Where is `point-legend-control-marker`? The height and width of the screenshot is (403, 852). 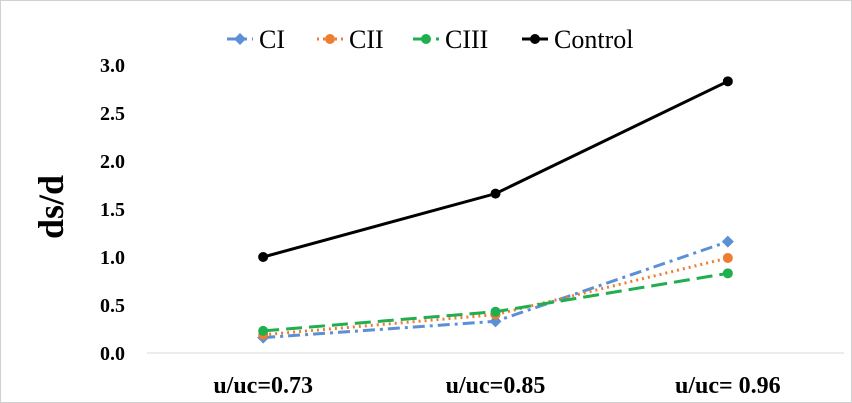
point-legend-control-marker is located at coordinates (535, 39).